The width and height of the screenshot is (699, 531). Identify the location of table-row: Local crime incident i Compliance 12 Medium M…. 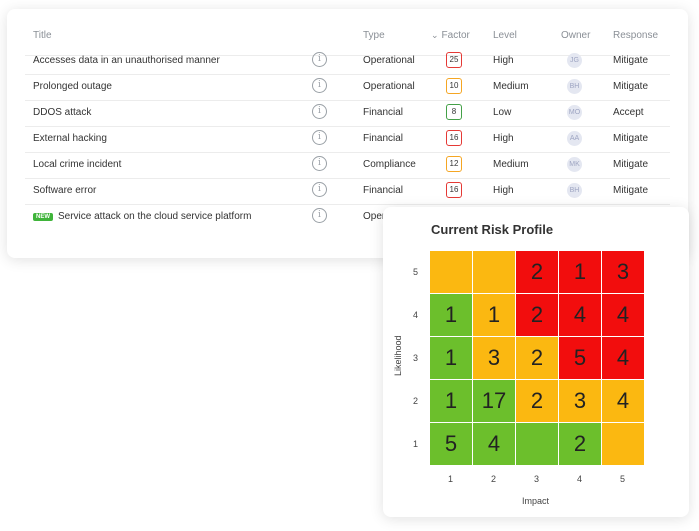
(347, 165).